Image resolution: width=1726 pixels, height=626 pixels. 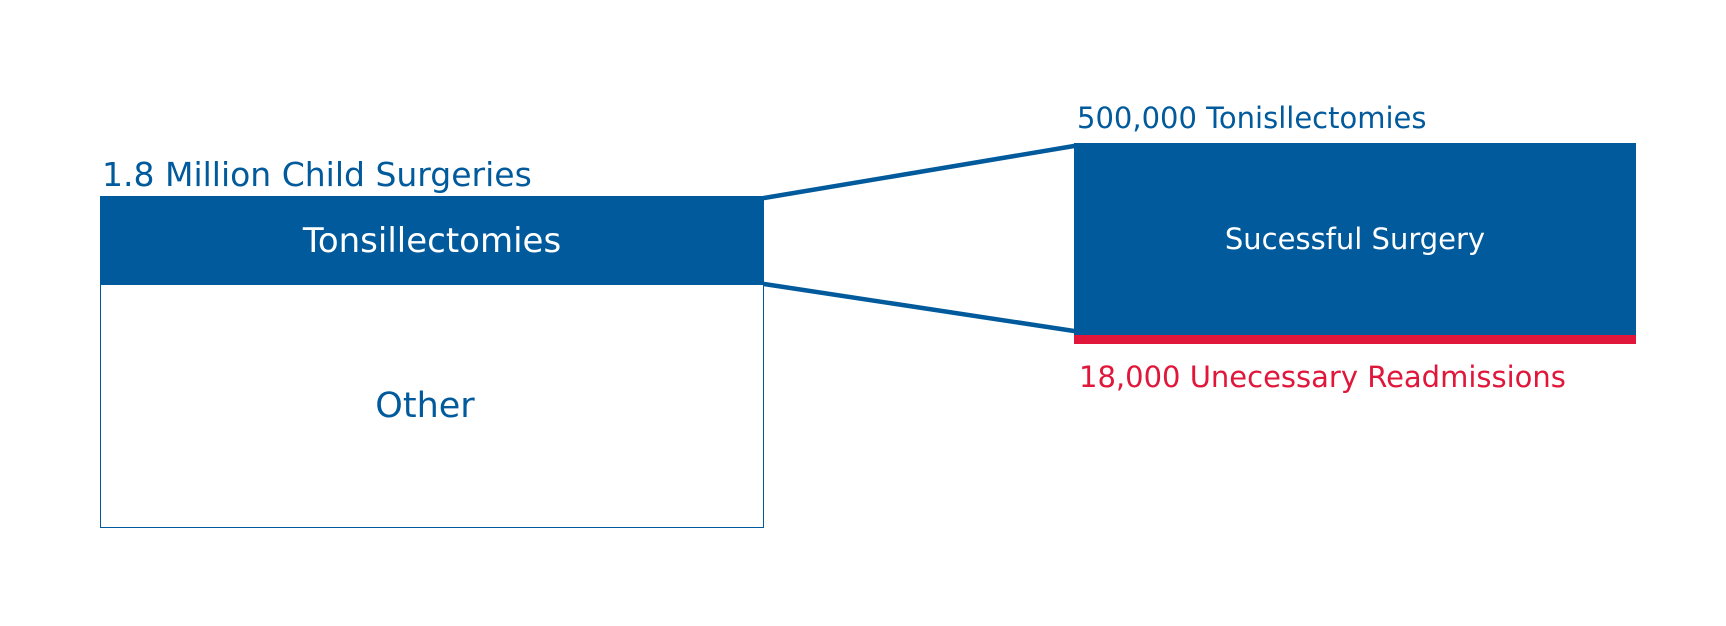 I want to click on tonsillectomies-segment: Tonsillectomies, so click(x=432, y=240).